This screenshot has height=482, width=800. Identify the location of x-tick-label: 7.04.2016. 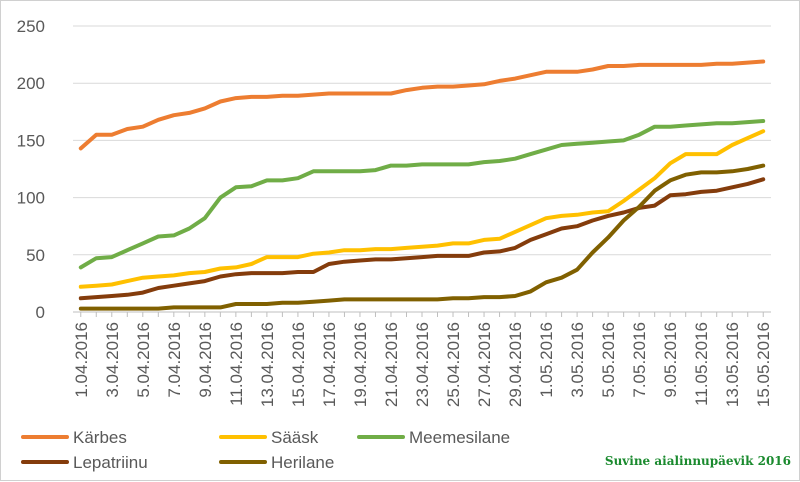
(174, 360).